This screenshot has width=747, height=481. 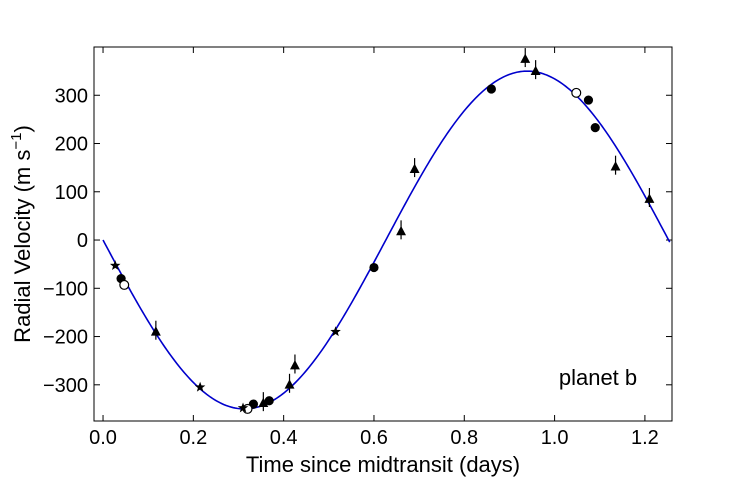 I want to click on y-axis-label-main: Radial Velocity (m s, so click(x=22, y=246).